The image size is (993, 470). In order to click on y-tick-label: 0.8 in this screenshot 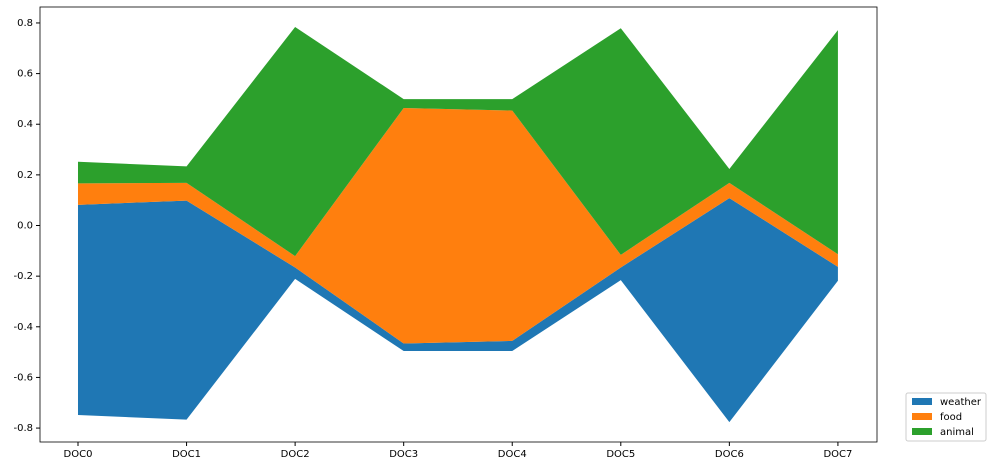, I will do `click(25, 23)`.